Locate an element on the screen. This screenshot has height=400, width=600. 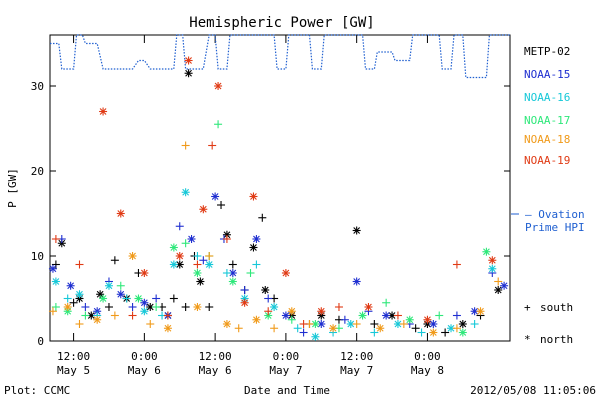
ovation-series is located at coordinates (280, 56).